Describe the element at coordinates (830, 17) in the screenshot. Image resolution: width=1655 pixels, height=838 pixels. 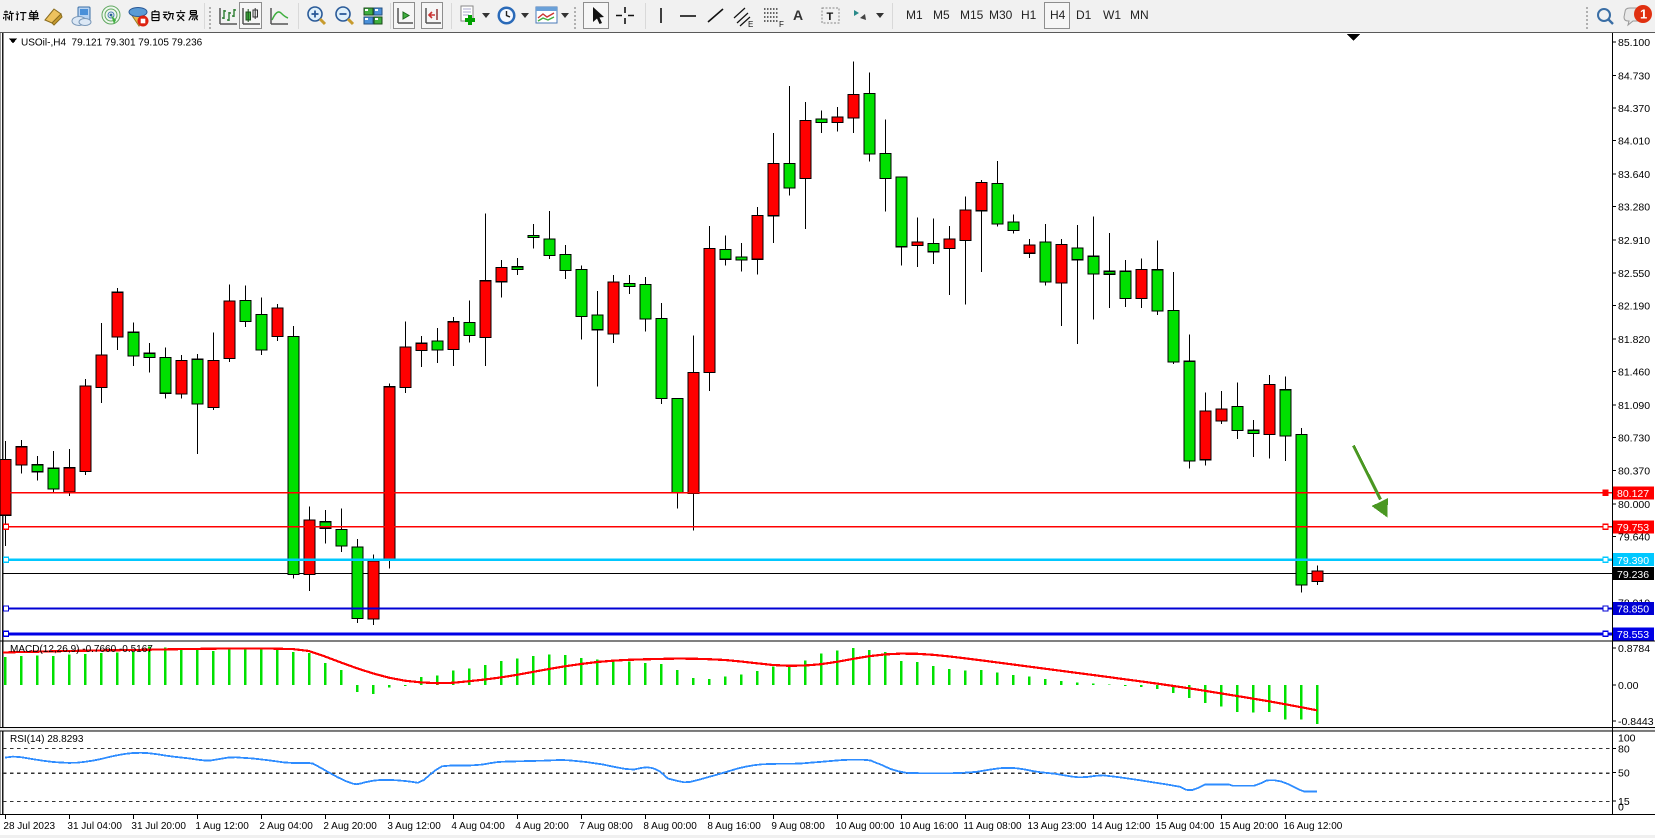
I see `svg-text: T` at that location.